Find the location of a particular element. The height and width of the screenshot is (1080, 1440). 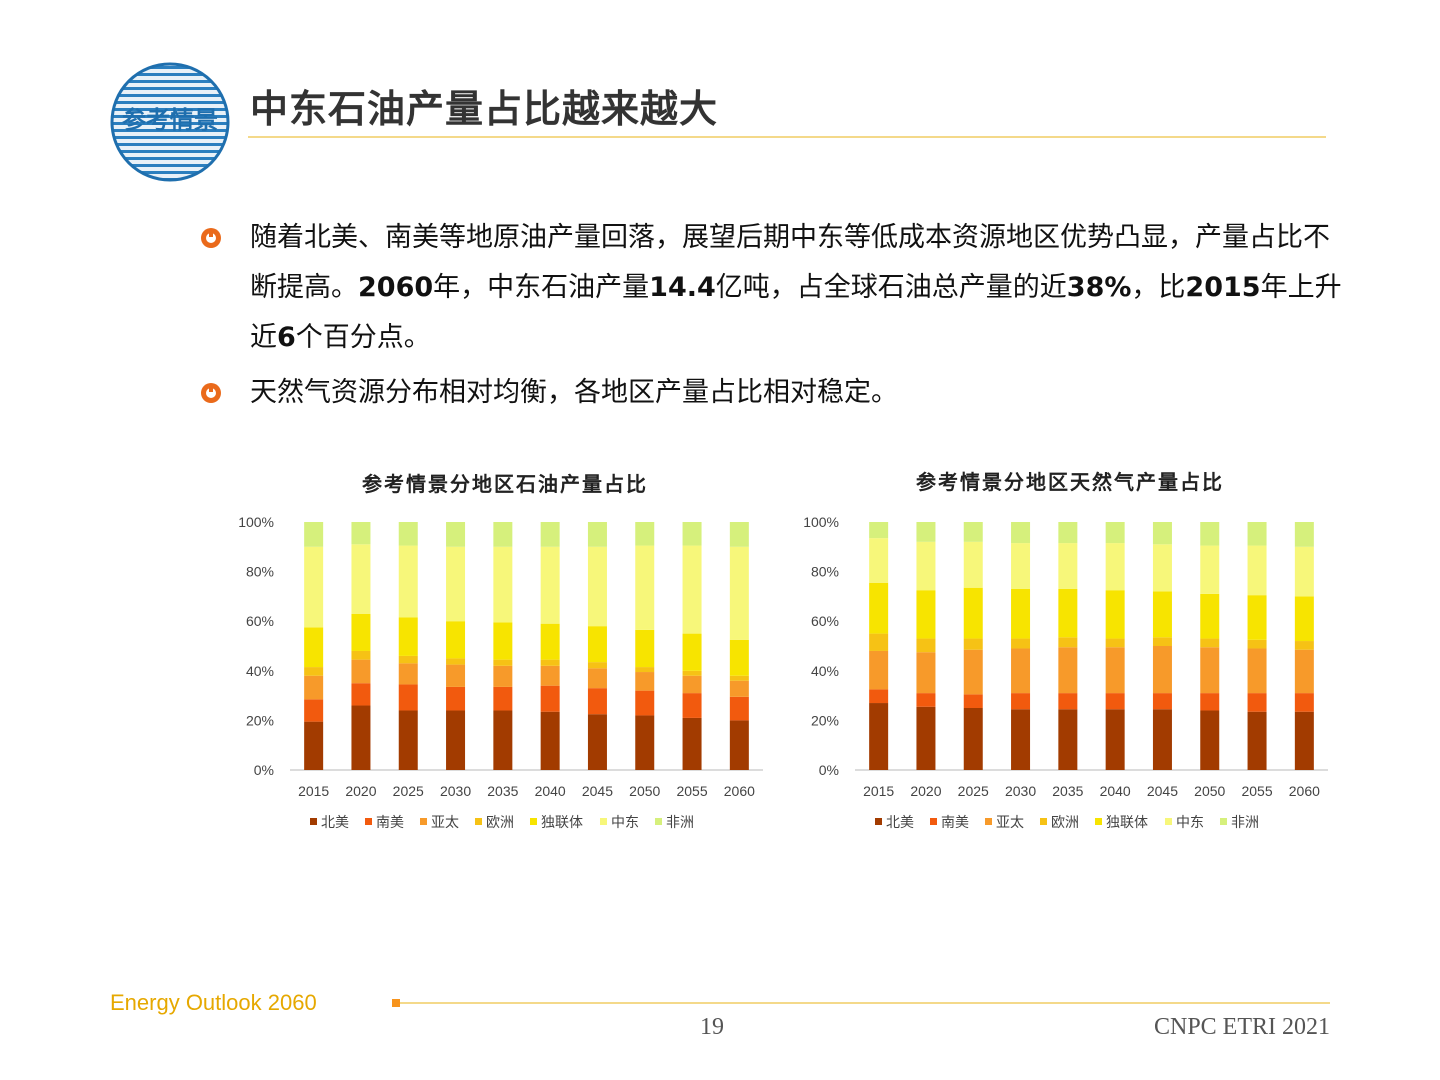

bullet-item: 天然气资源分布相对均衡，各地区产量占比相对稳定。 is located at coordinates (775, 393).